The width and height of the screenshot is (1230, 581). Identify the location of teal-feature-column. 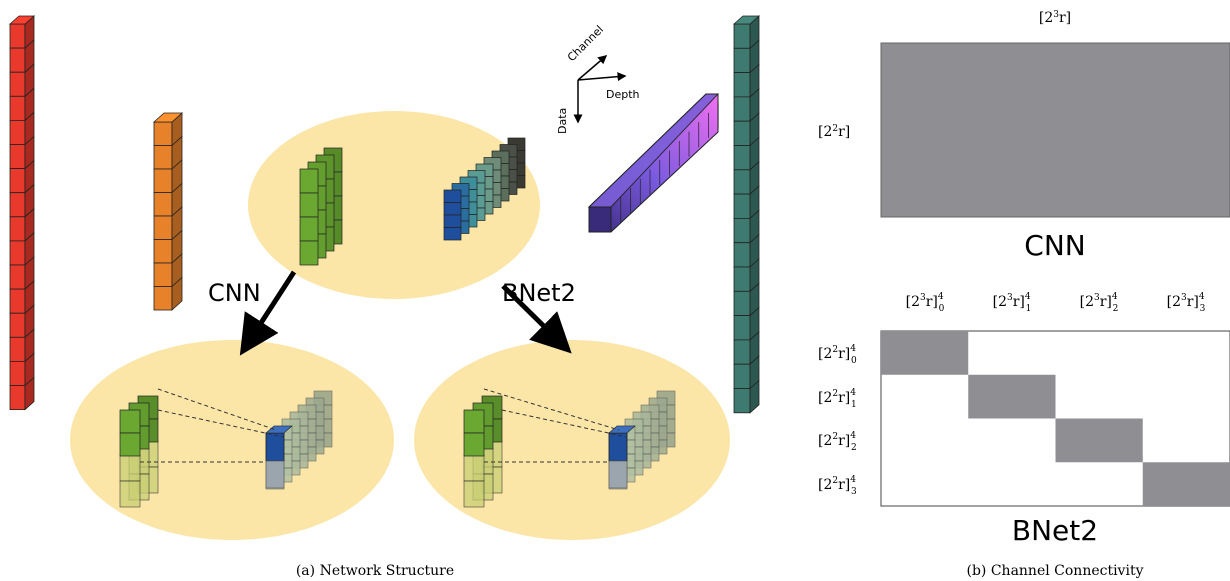
(746, 214).